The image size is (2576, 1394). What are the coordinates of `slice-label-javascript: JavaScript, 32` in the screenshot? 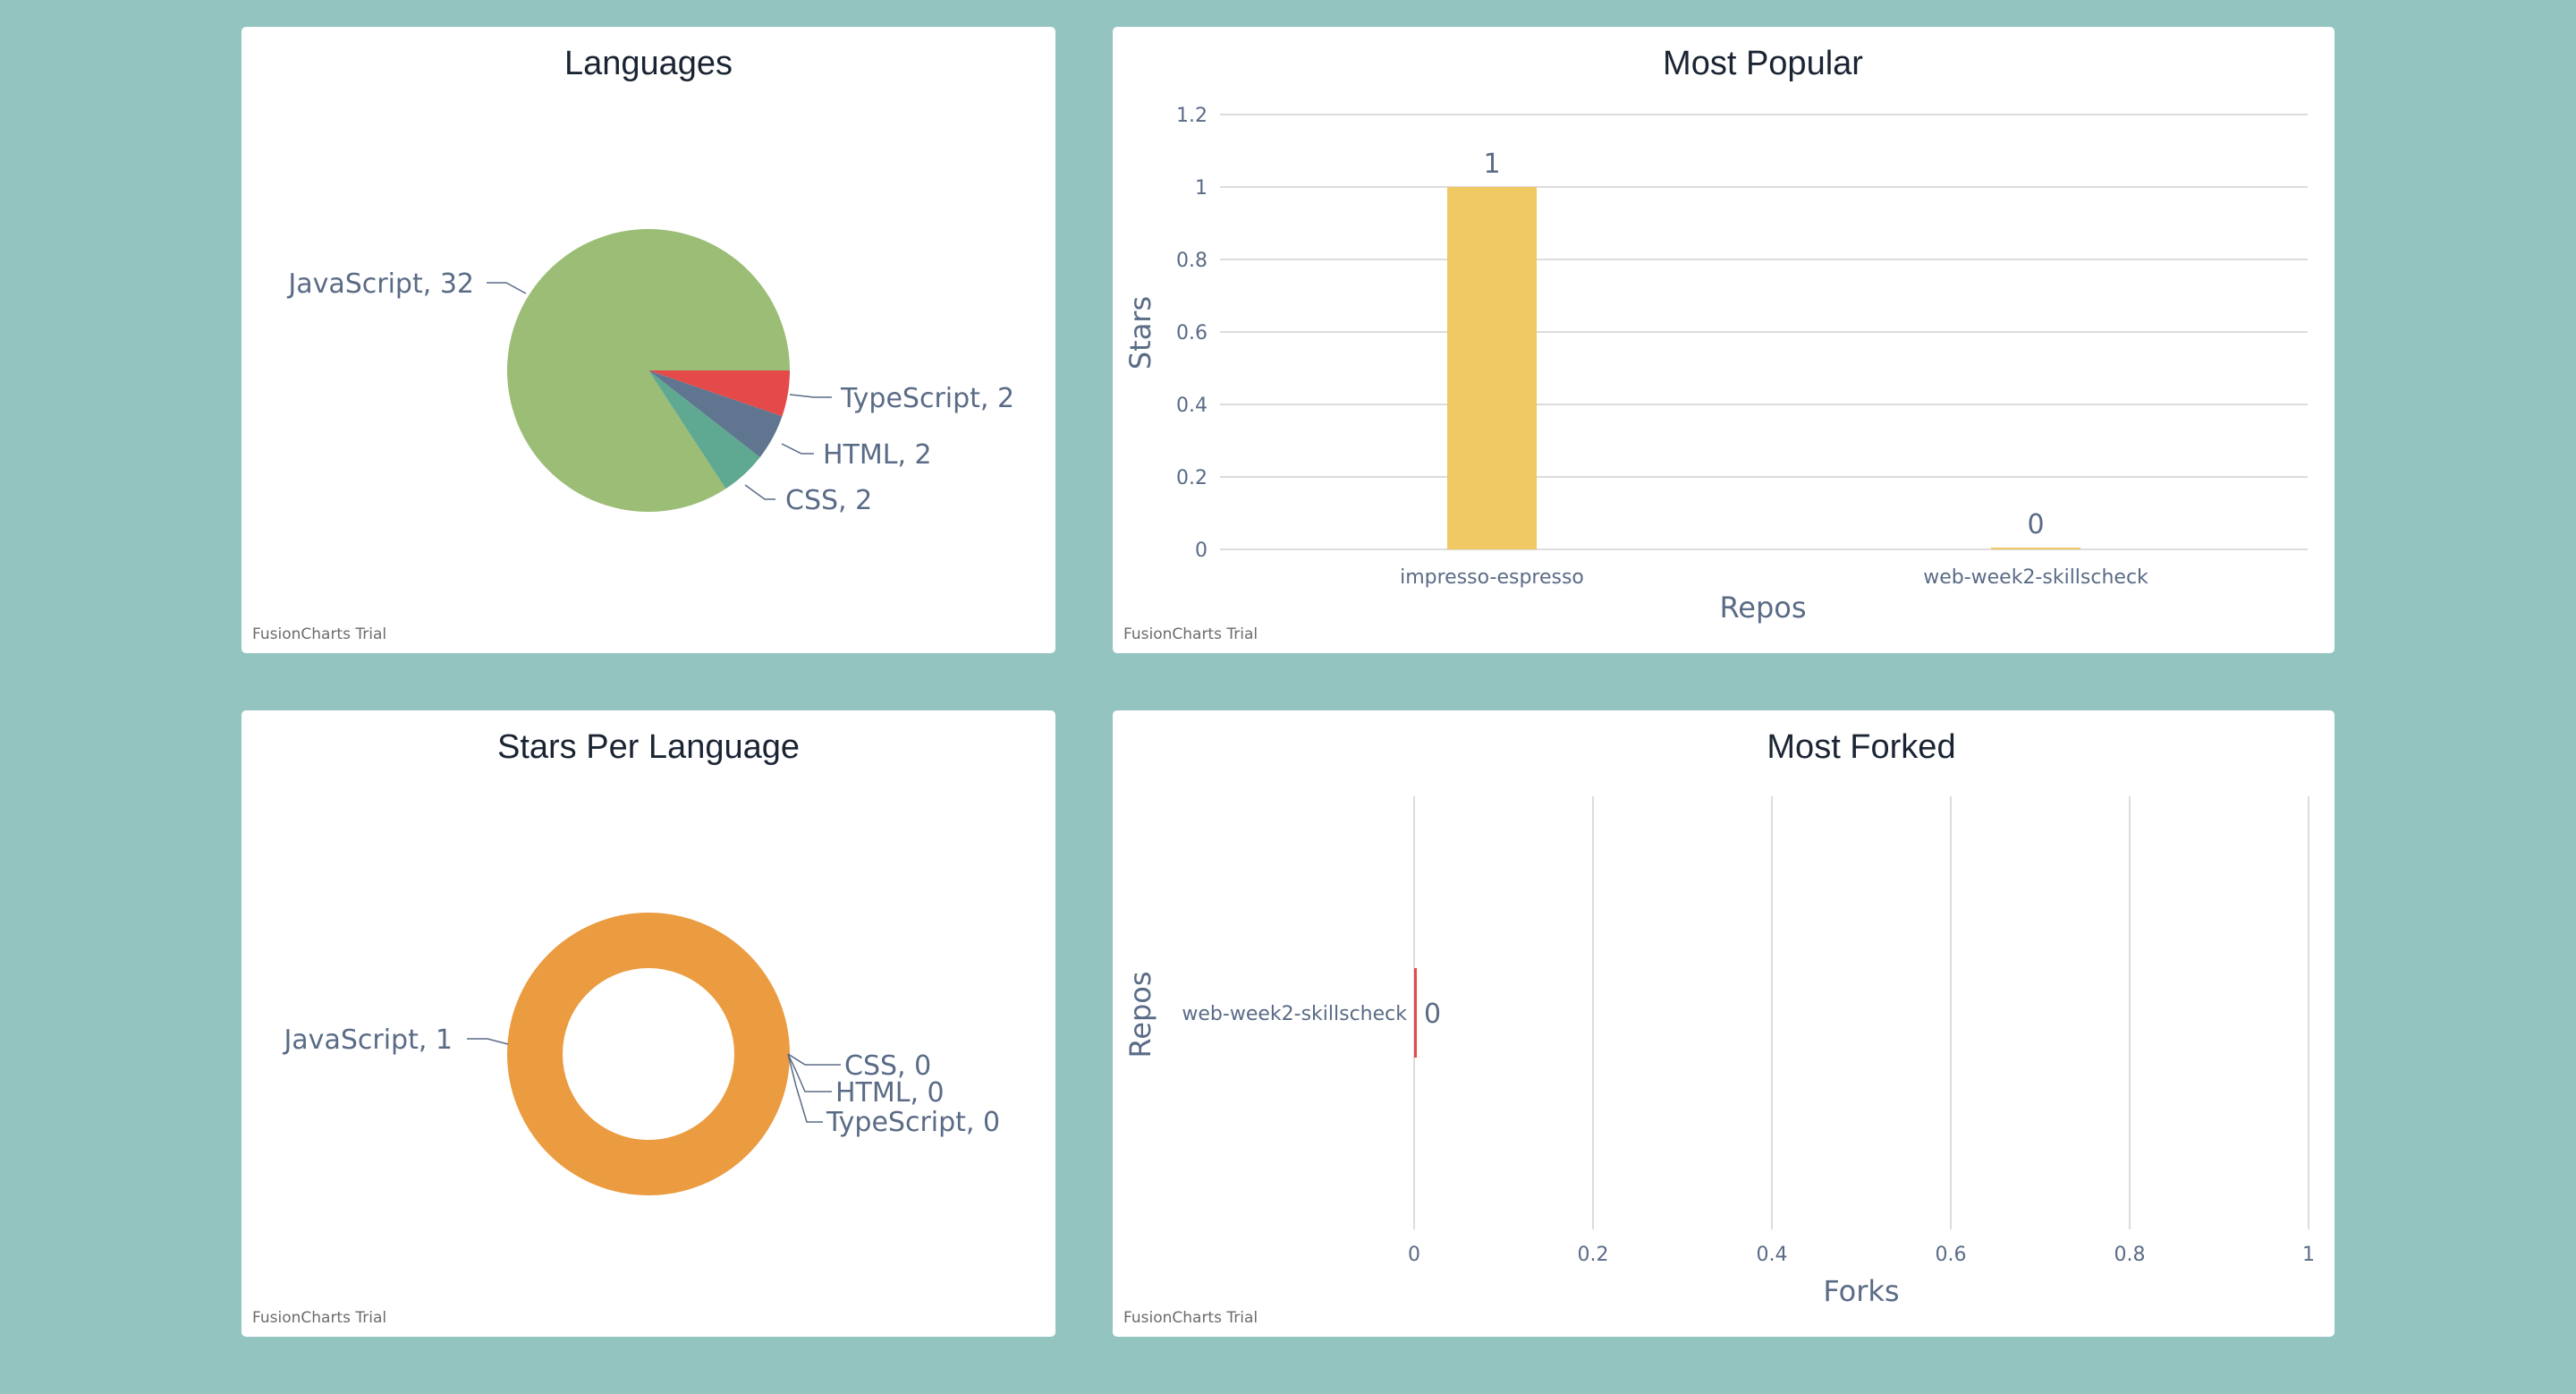 It's located at (380, 284).